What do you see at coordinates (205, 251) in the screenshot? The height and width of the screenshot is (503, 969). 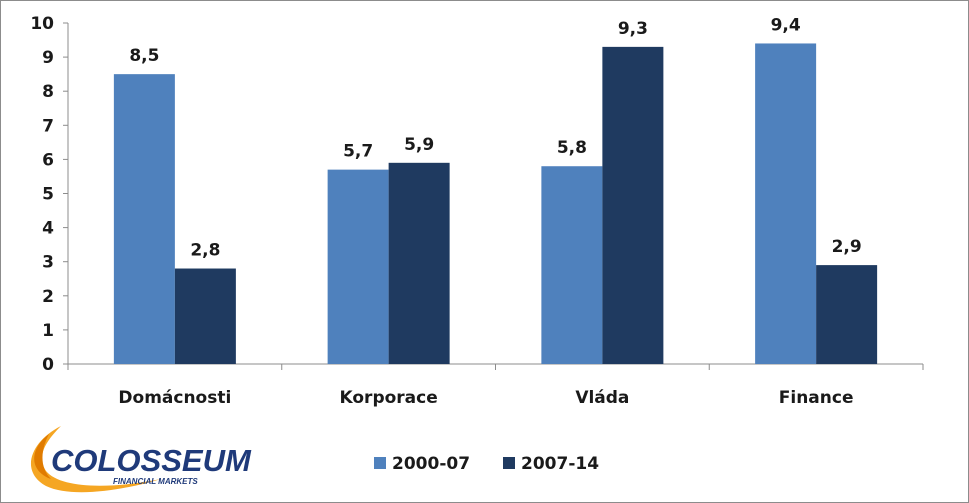 I see `data-label: 2,8` at bounding box center [205, 251].